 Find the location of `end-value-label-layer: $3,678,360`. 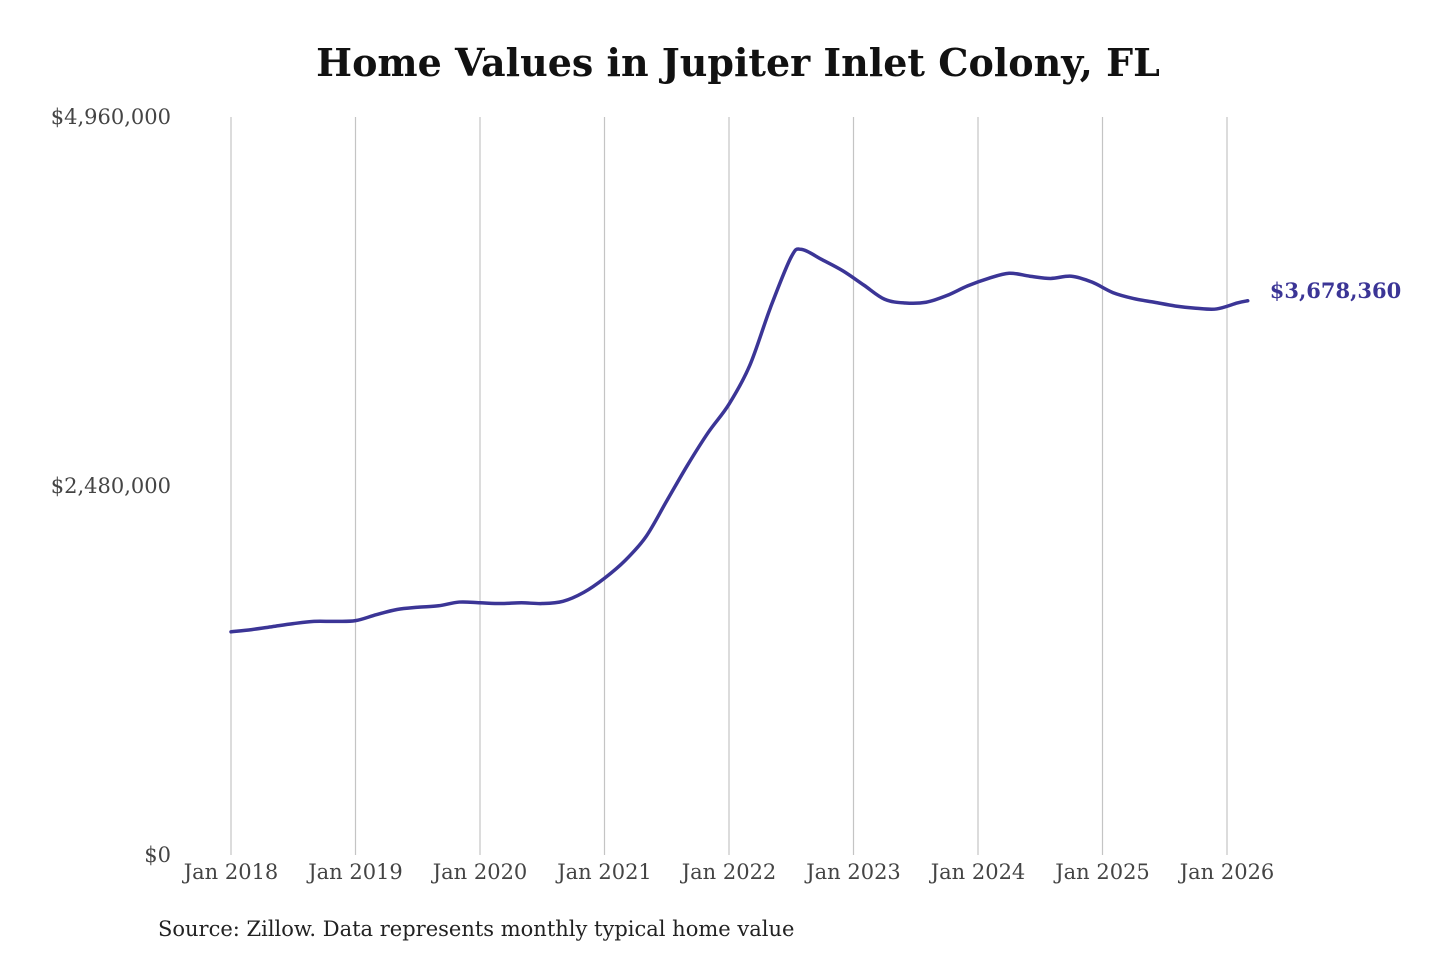

end-value-label-layer: $3,678,360 is located at coordinates (1336, 290).